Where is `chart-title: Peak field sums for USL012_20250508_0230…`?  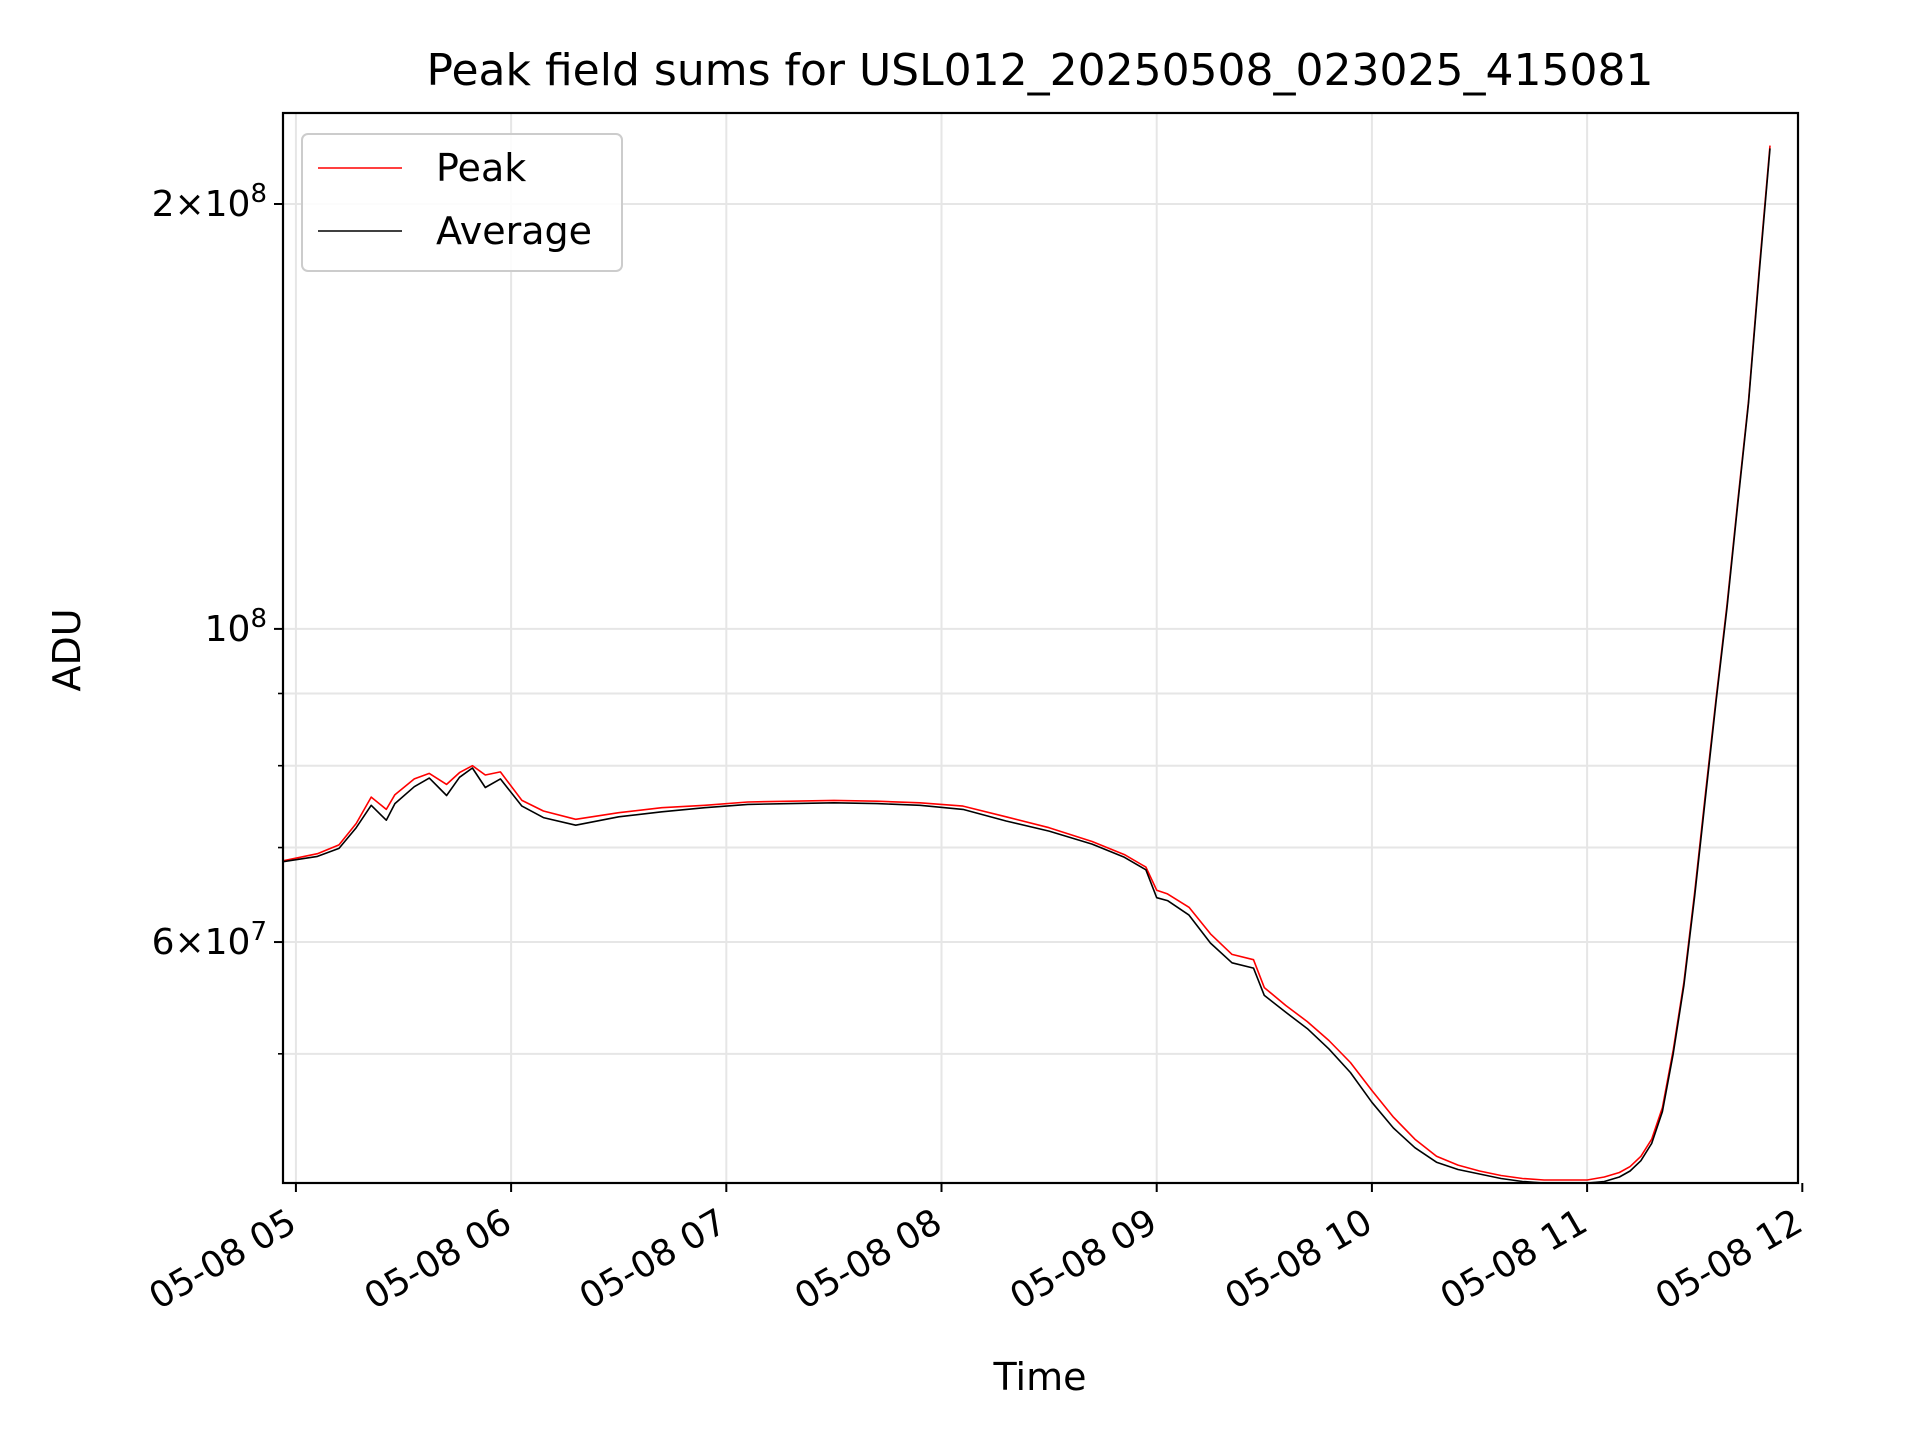
chart-title: Peak field sums for USL012_20250508_0230… is located at coordinates (1040, 70).